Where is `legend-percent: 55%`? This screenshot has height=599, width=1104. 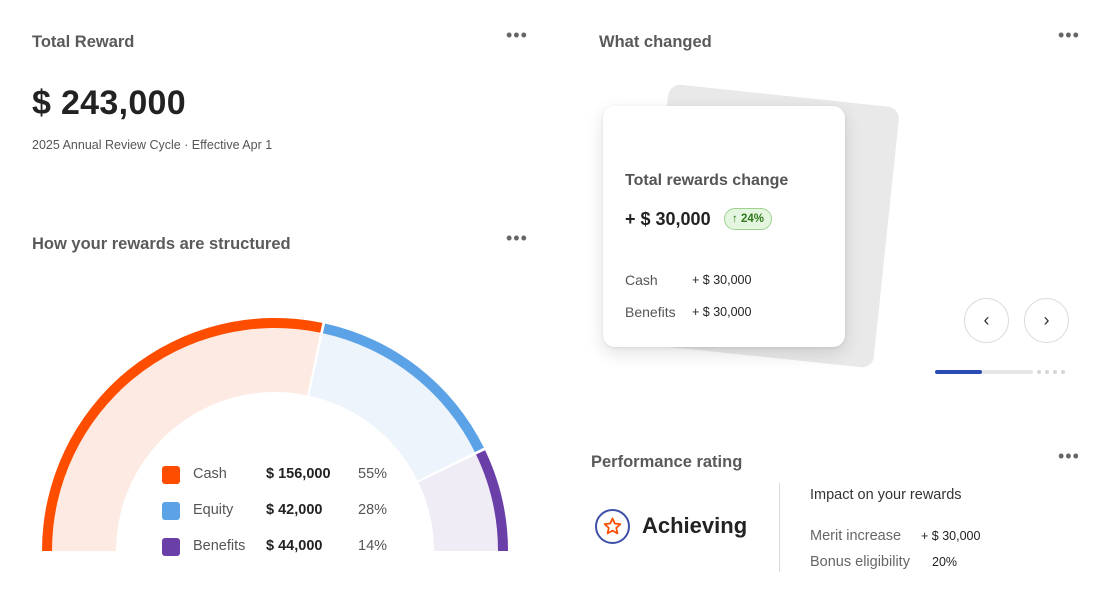 legend-percent: 55% is located at coordinates (373, 474).